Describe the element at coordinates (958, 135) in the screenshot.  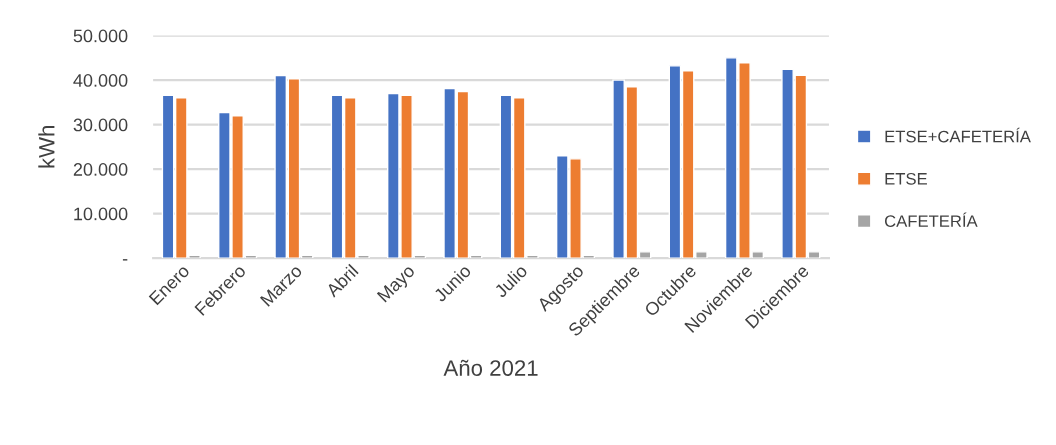
I see `legend-label: ETSE+CAFETERÍA` at that location.